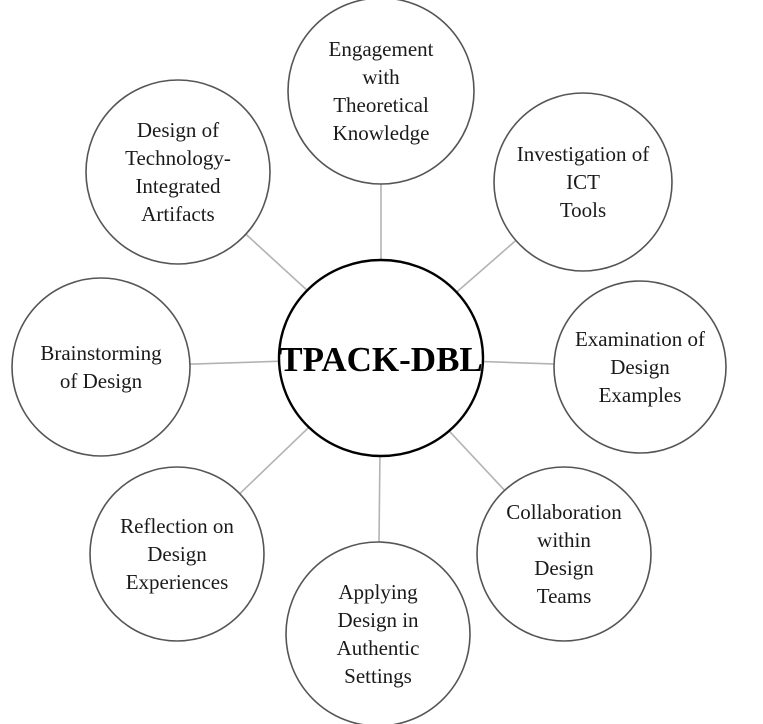  I want to click on node-design-artifacts: Design of Technology- Integrated Artifacts, so click(178, 172).